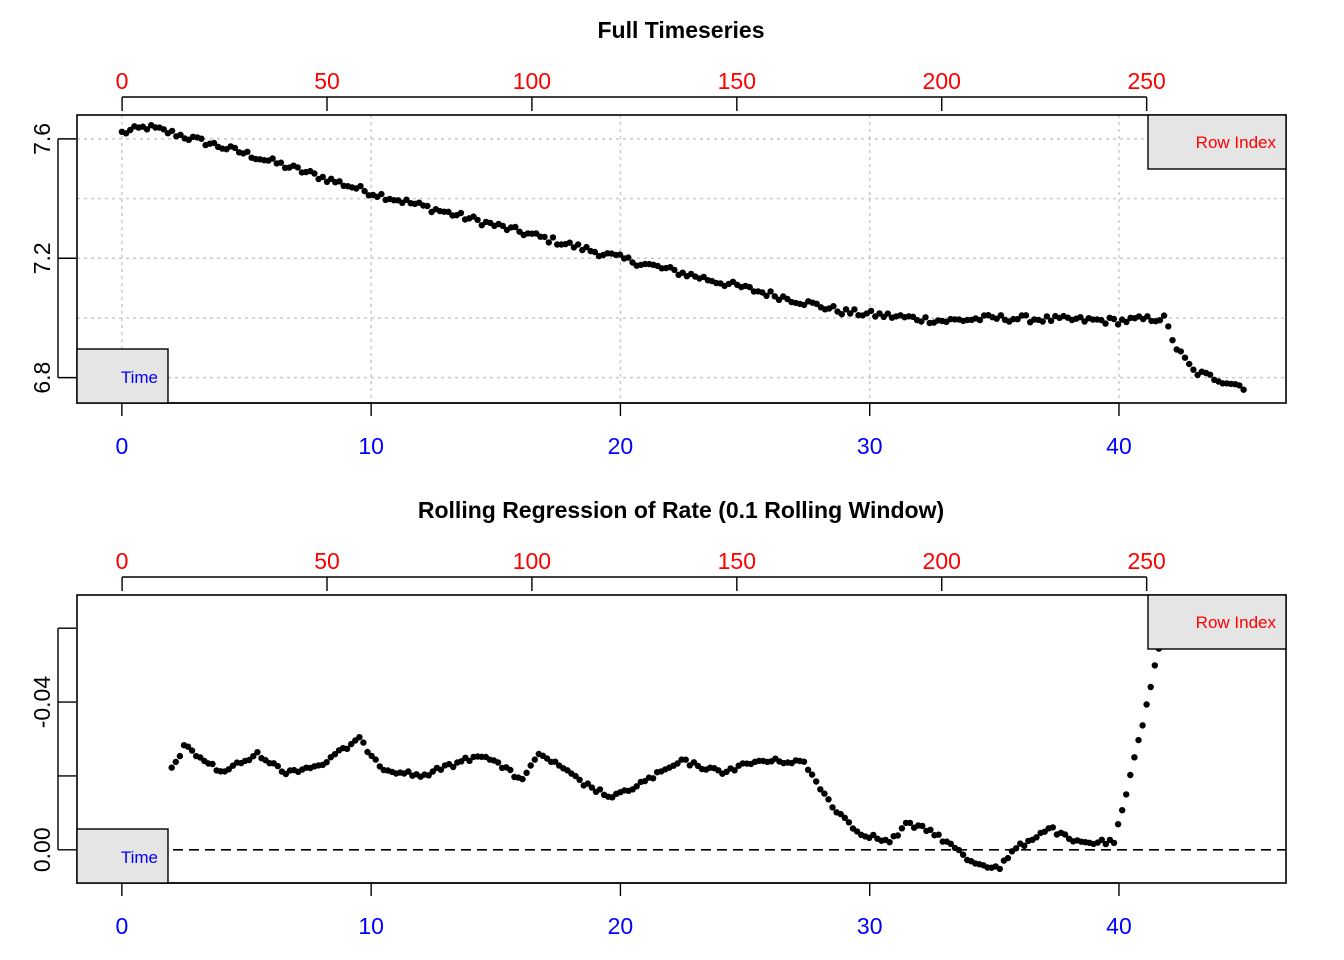  Describe the element at coordinates (42, 378) in the screenshot. I see `tick-label-left: 6.8` at that location.